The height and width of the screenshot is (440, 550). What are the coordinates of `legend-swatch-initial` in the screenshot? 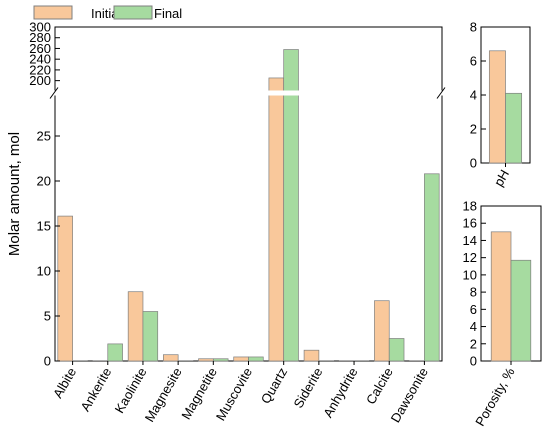 It's located at (53, 12).